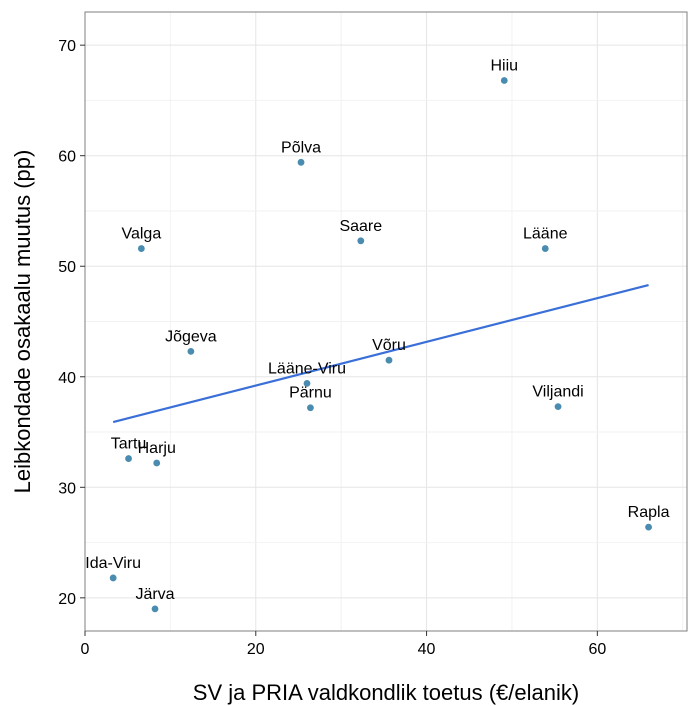 The height and width of the screenshot is (706, 692). What do you see at coordinates (301, 147) in the screenshot?
I see `point-label: Põlva` at bounding box center [301, 147].